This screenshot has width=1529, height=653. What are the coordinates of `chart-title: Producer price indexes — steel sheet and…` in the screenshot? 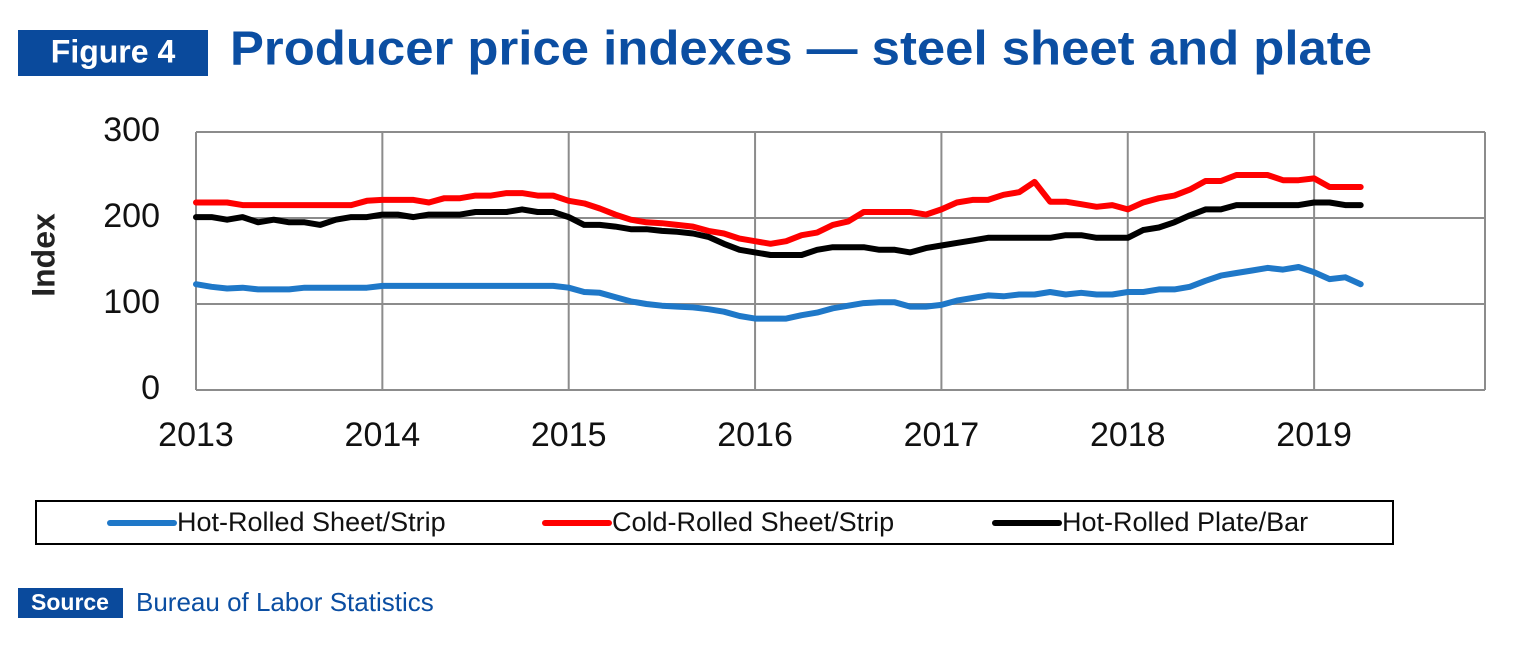 It's located at (801, 49).